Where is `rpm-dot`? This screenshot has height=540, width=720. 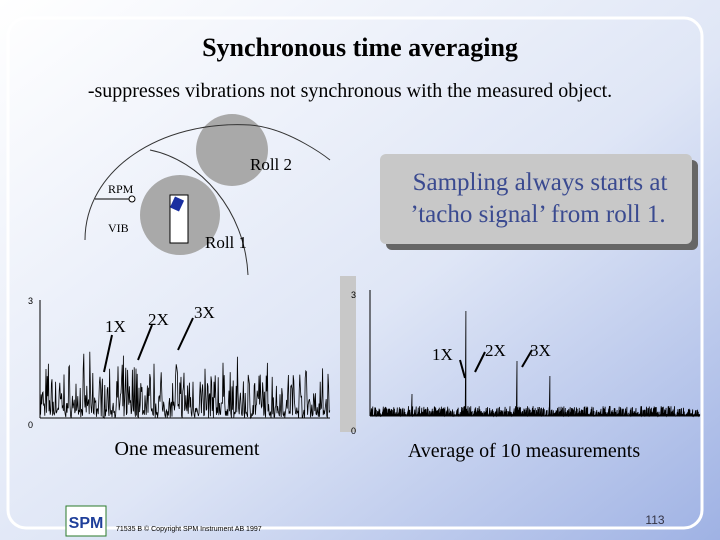 rpm-dot is located at coordinates (132, 199).